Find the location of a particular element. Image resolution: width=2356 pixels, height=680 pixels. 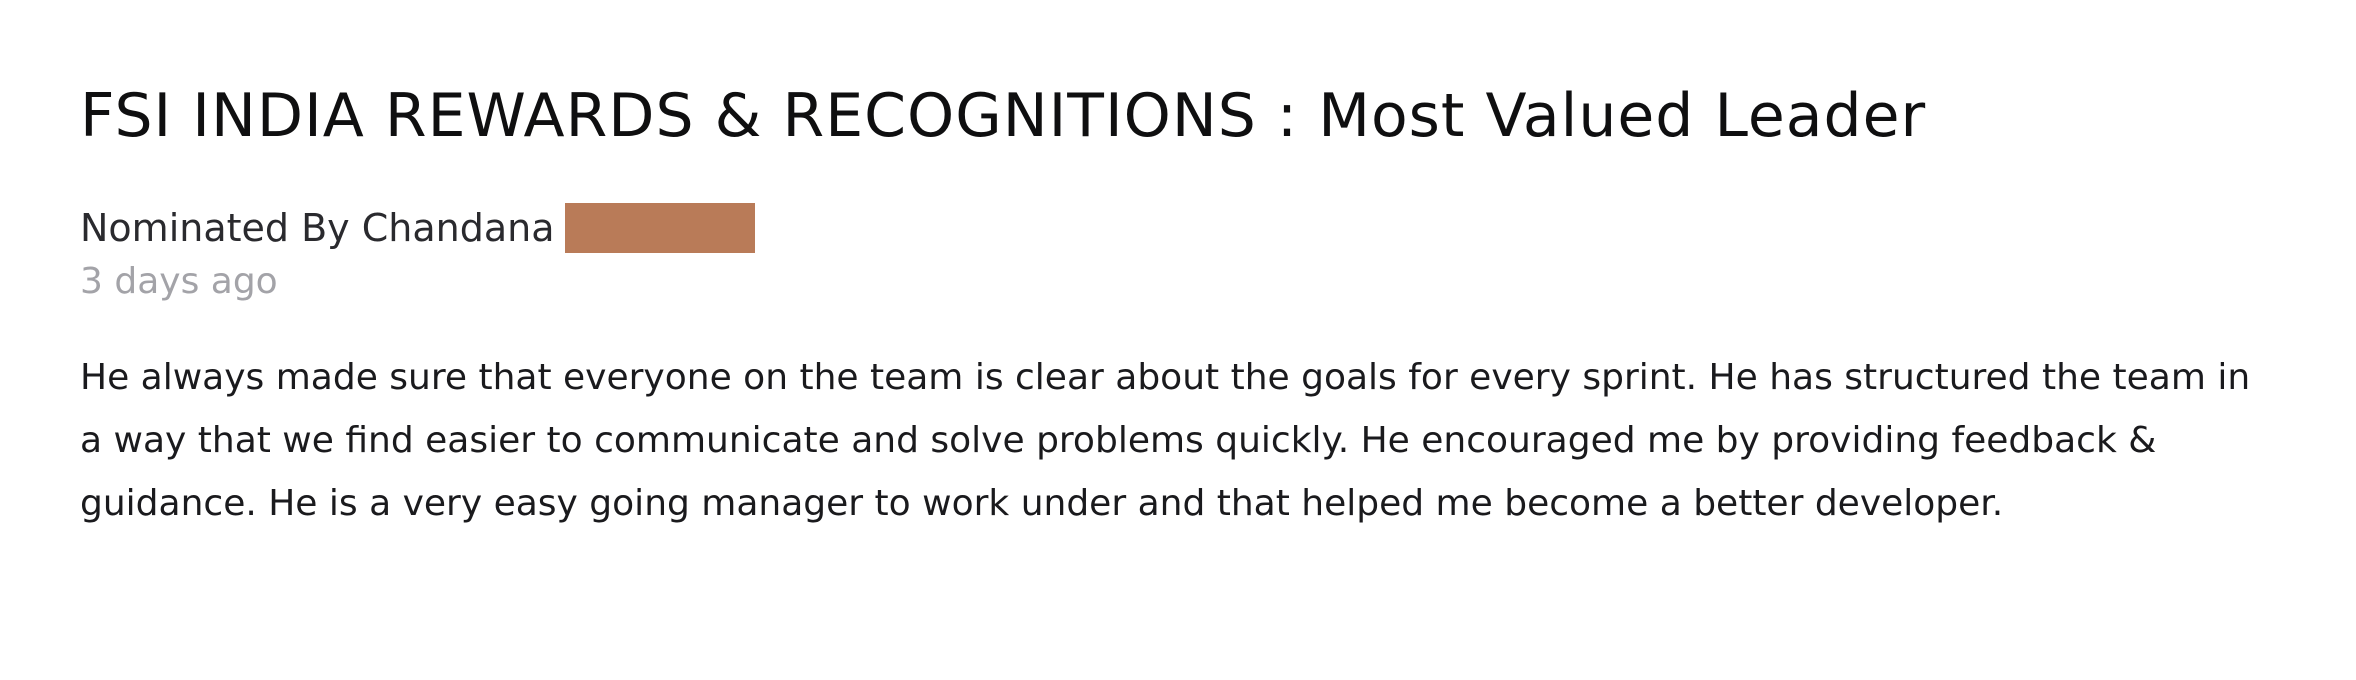

redacted-surname-block is located at coordinates (659, 228).